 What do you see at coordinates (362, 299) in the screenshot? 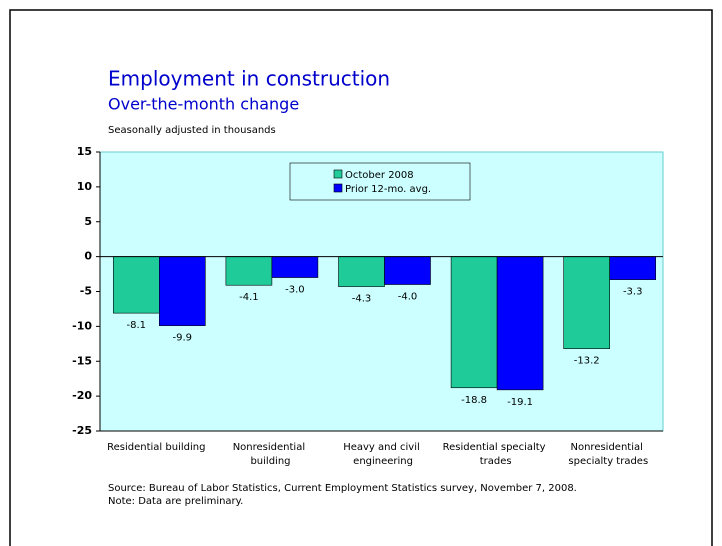
I see `value-label: -4.3` at bounding box center [362, 299].